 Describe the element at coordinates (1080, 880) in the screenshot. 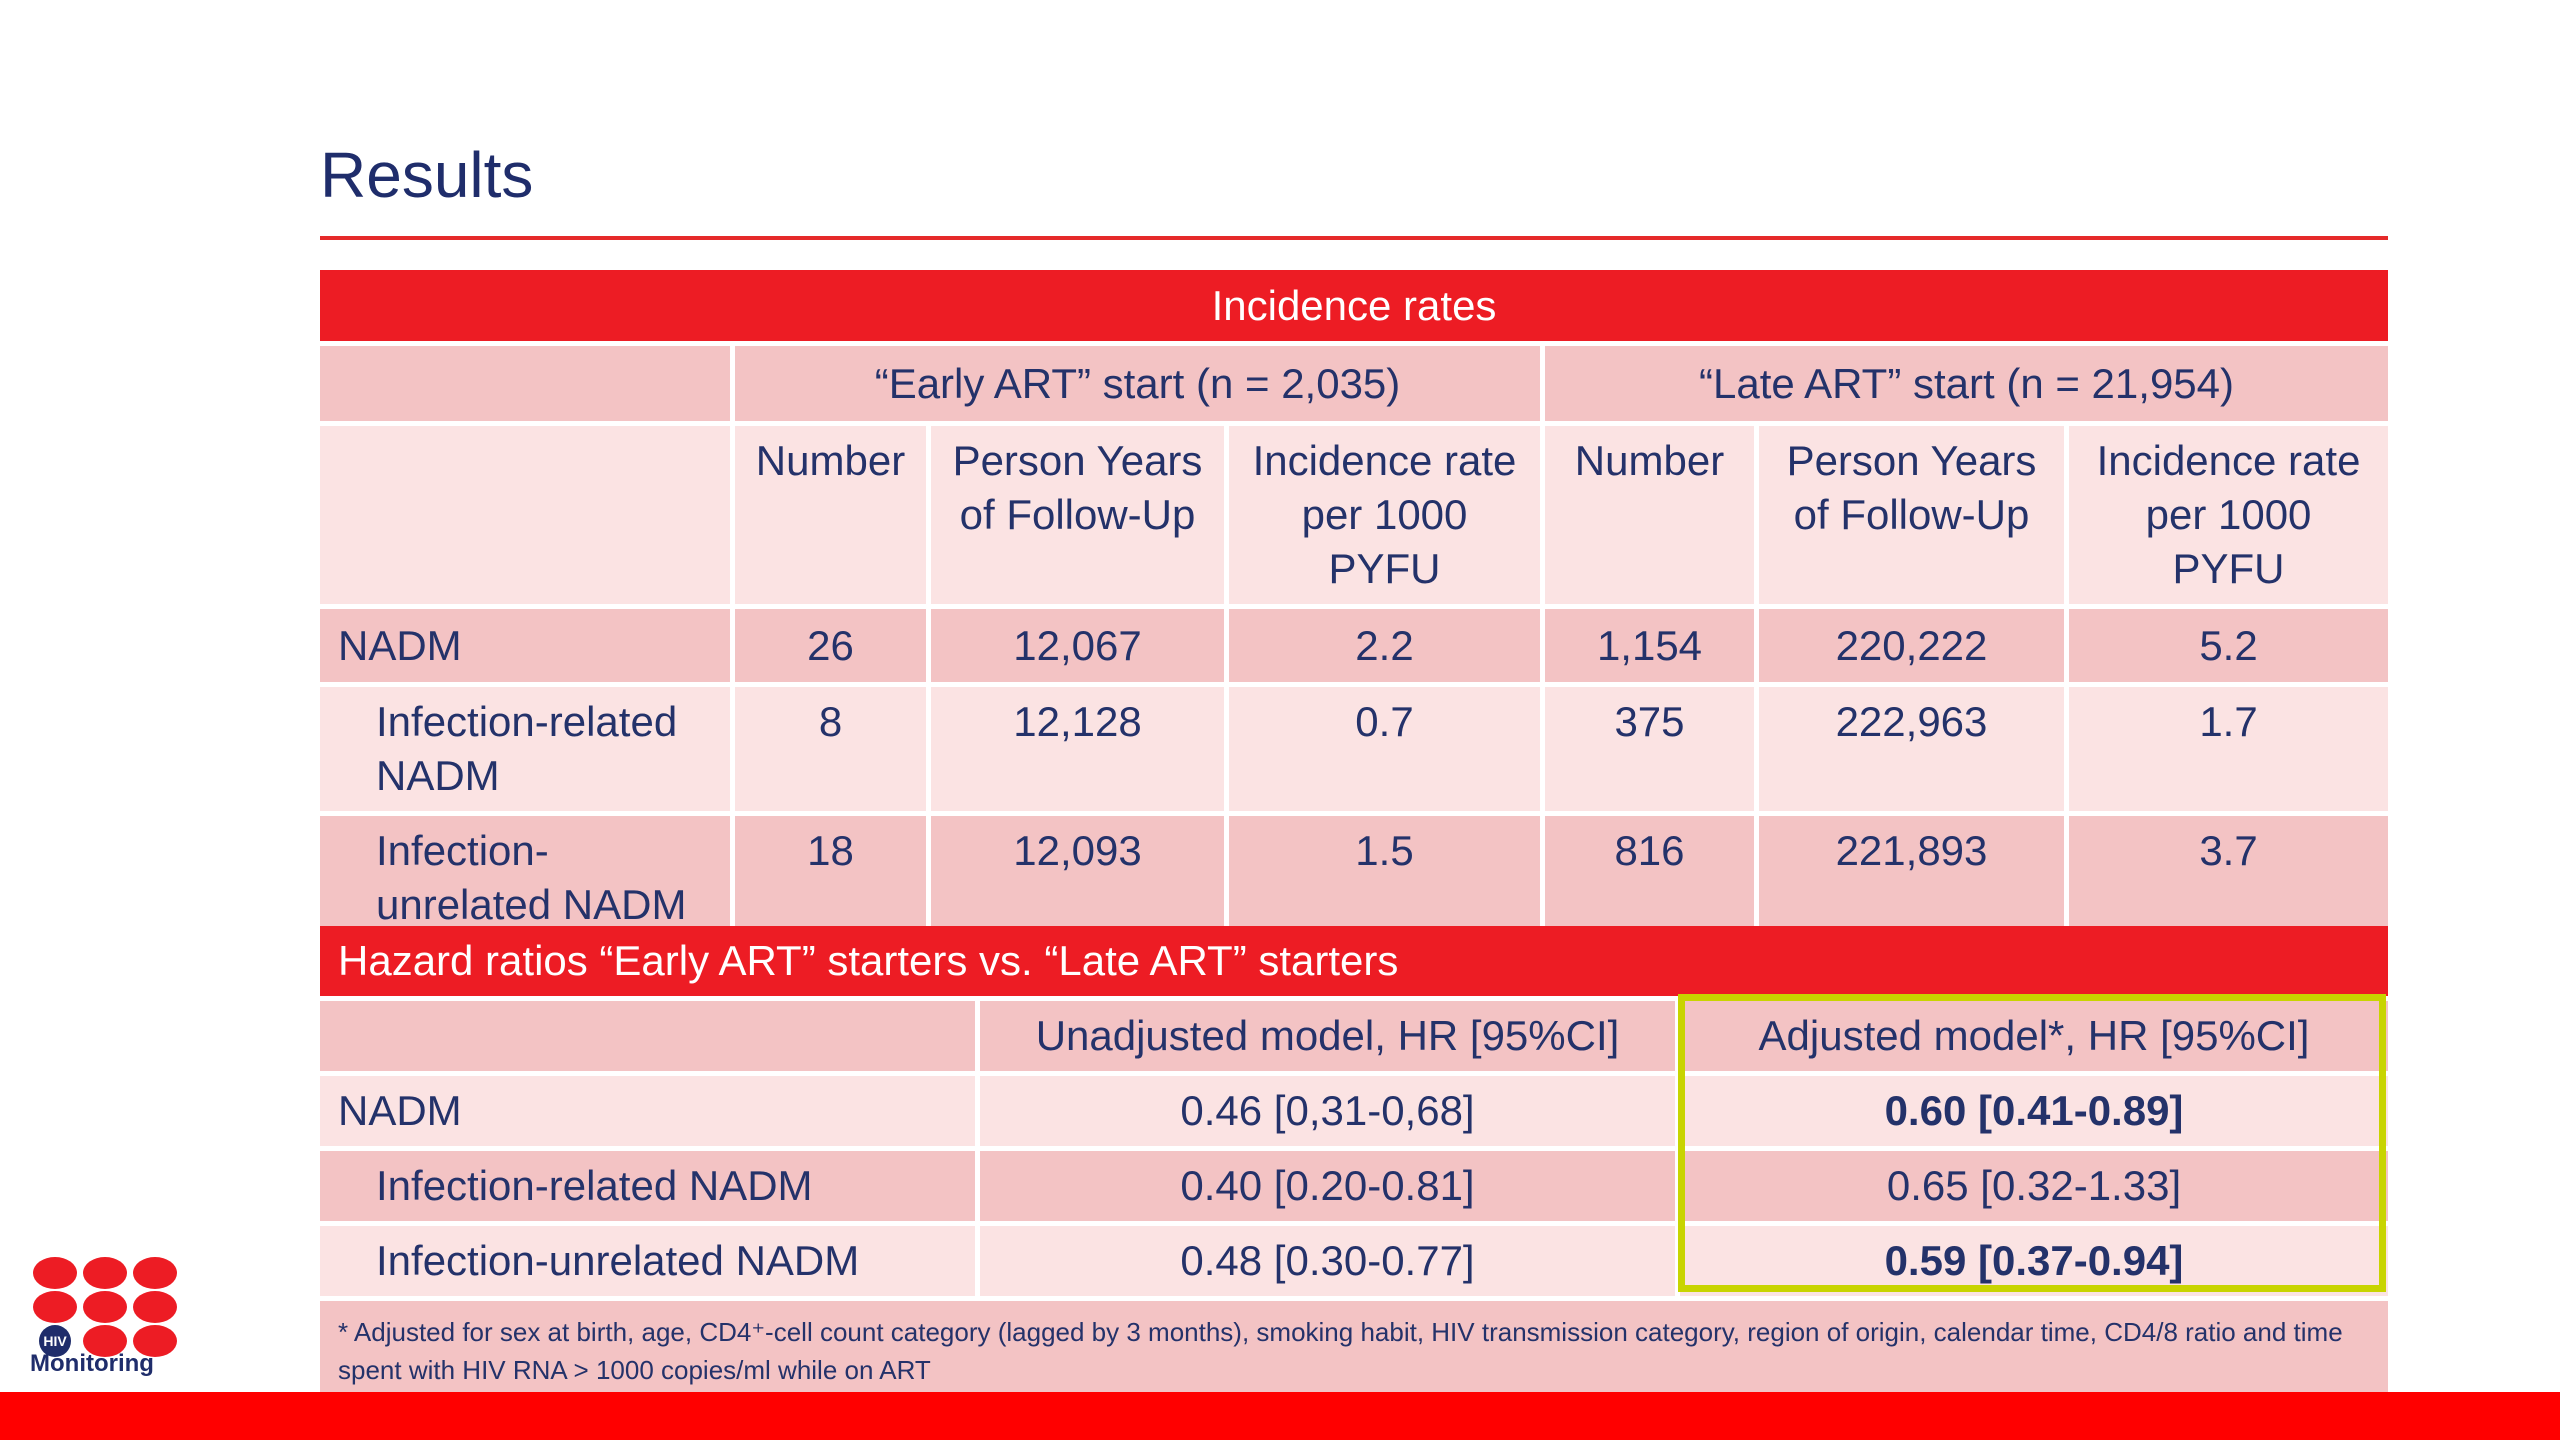

I see `table-cell: 12,093` at that location.